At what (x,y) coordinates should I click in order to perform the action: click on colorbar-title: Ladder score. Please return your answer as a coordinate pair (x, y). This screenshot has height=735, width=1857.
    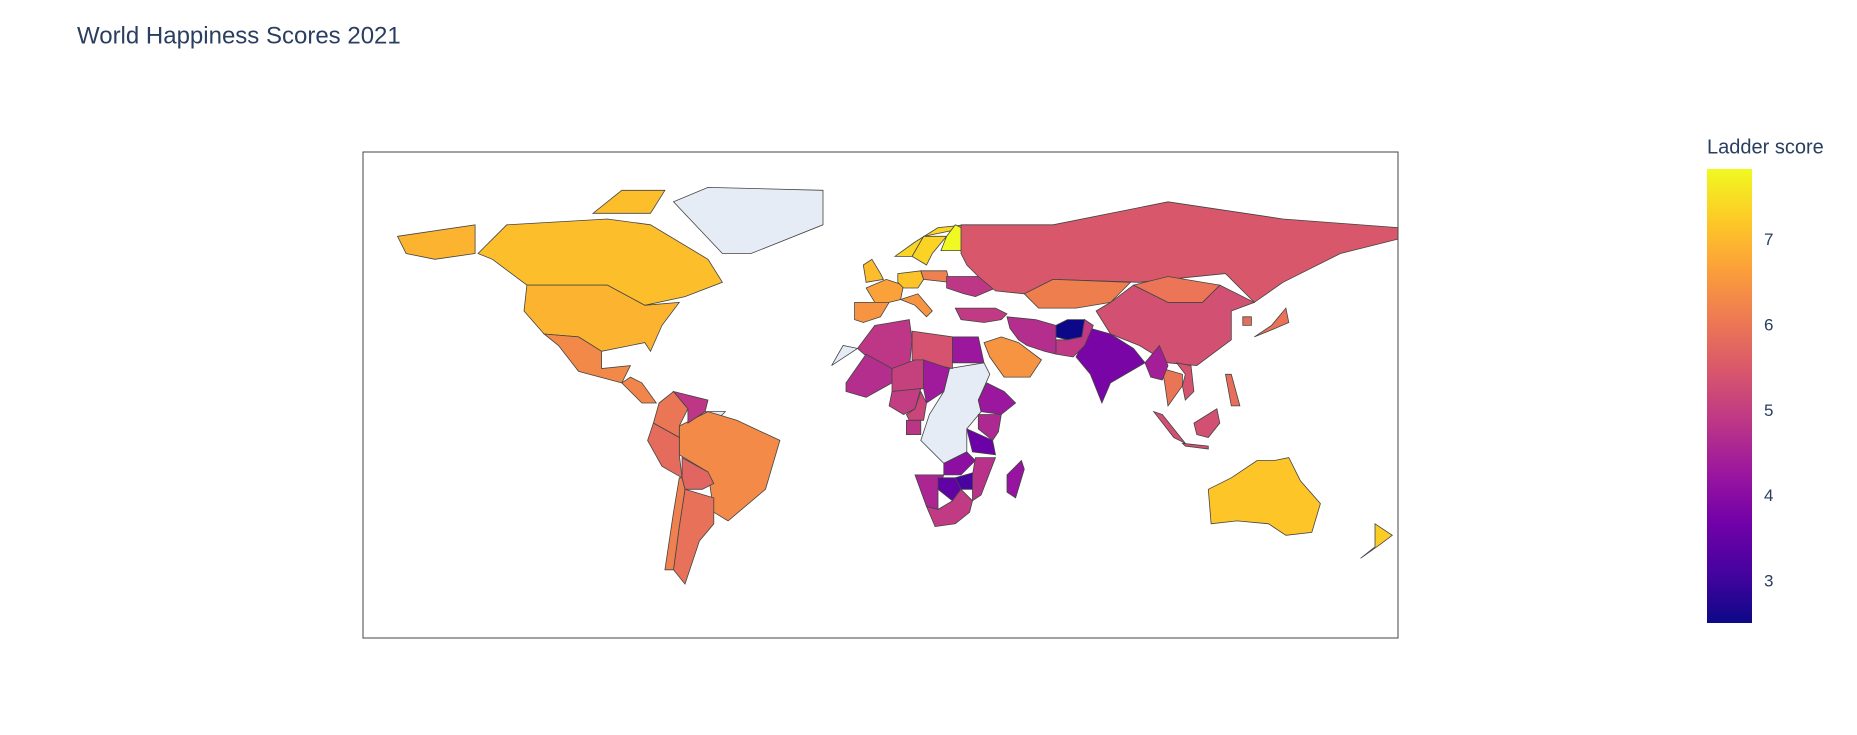
    Looking at the image, I should click on (1765, 147).